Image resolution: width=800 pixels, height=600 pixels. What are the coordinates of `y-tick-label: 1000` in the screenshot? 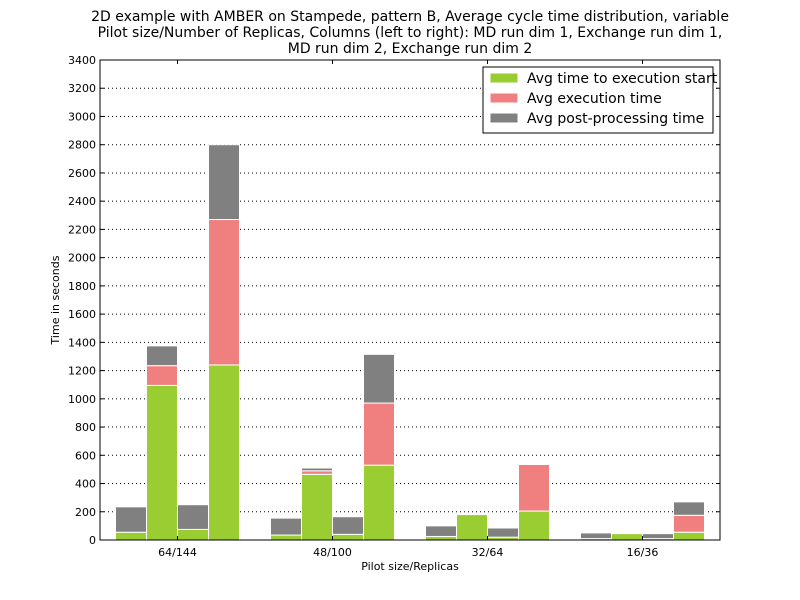 It's located at (82, 399).